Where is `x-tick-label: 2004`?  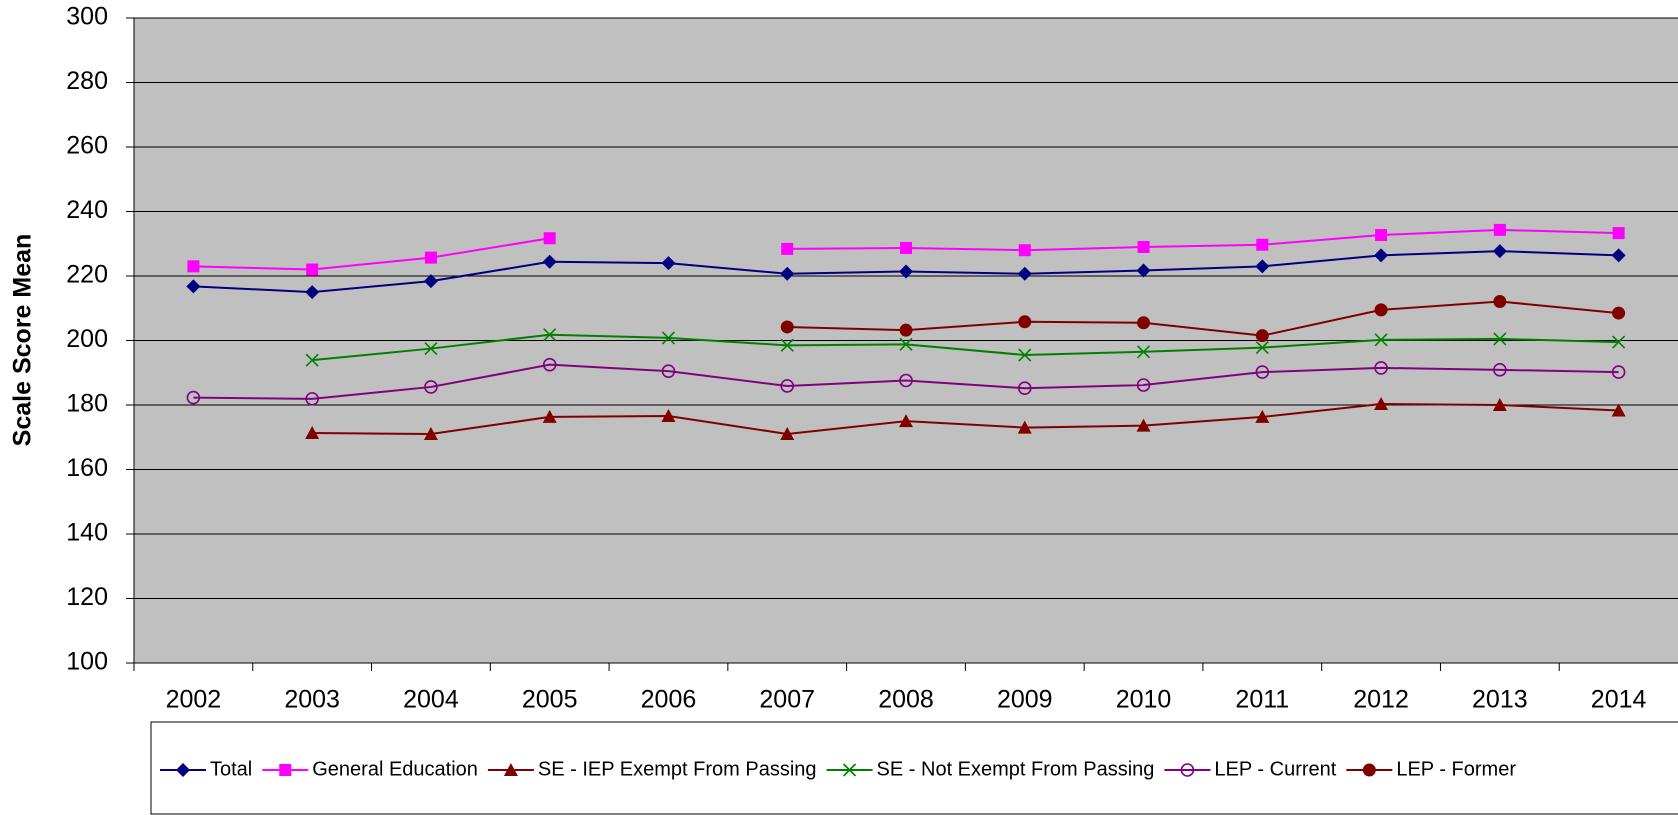 x-tick-label: 2004 is located at coordinates (431, 700).